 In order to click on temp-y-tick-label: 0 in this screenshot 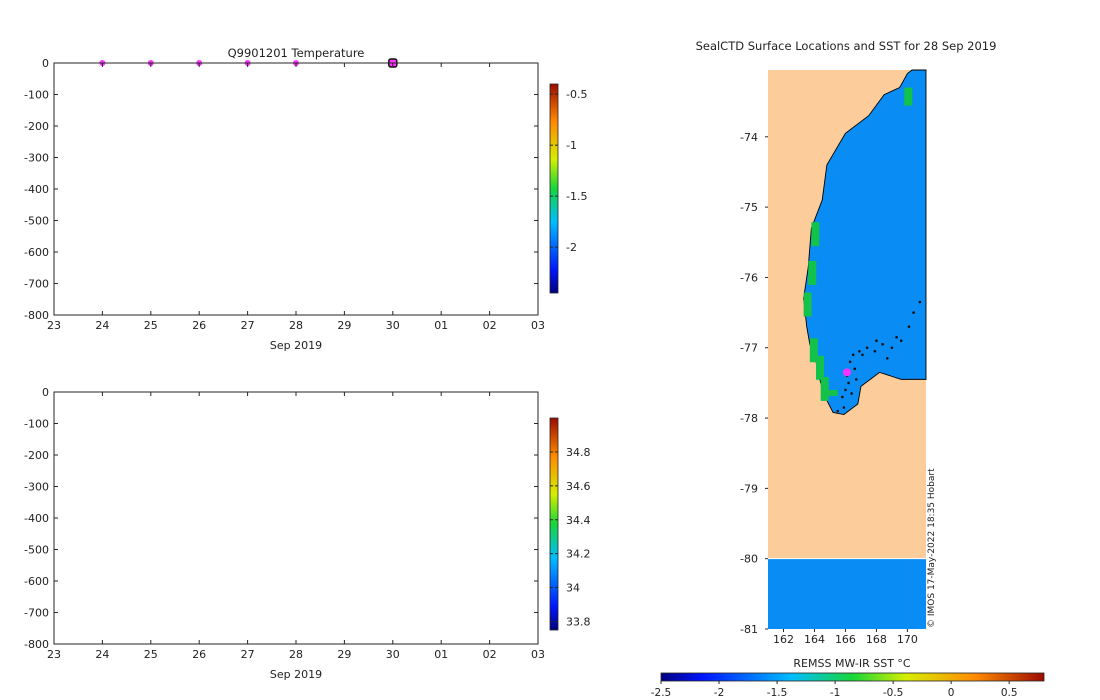, I will do `click(45, 63)`.